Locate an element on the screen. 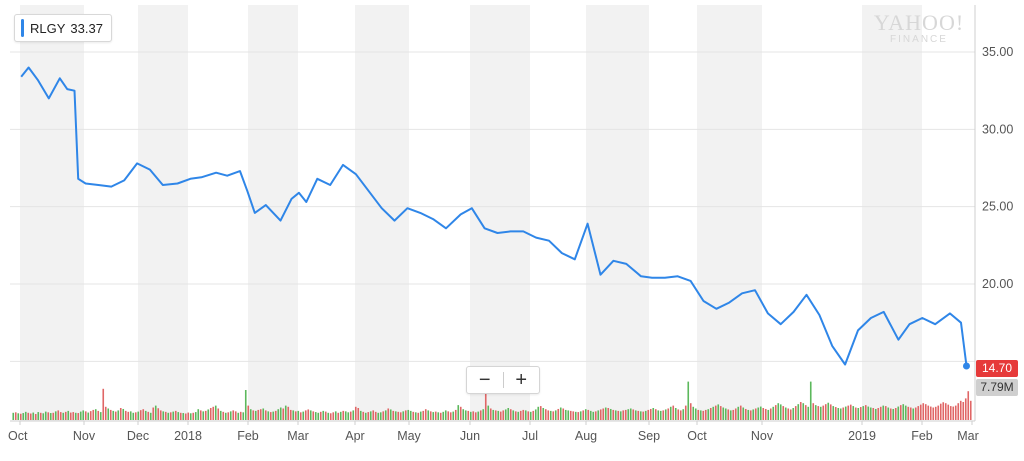 This screenshot has height=461, width=1024. y-tick-label: 25.00 is located at coordinates (997, 207).